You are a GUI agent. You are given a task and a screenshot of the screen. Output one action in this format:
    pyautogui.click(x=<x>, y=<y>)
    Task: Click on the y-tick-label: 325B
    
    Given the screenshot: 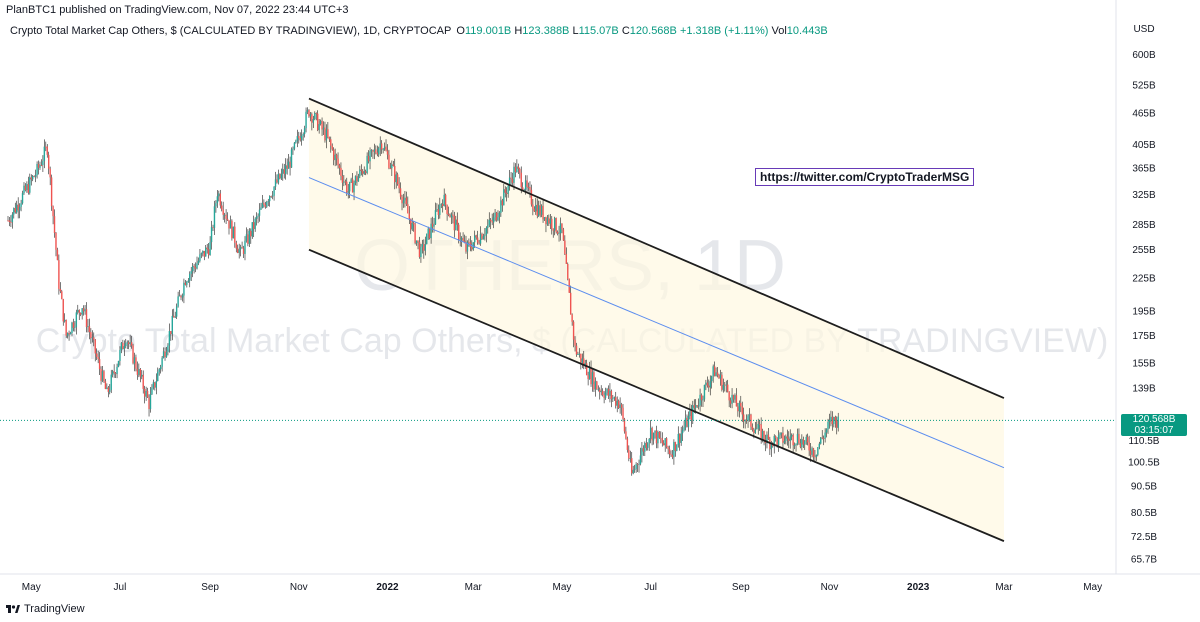 What is the action you would take?
    pyautogui.click(x=1144, y=195)
    